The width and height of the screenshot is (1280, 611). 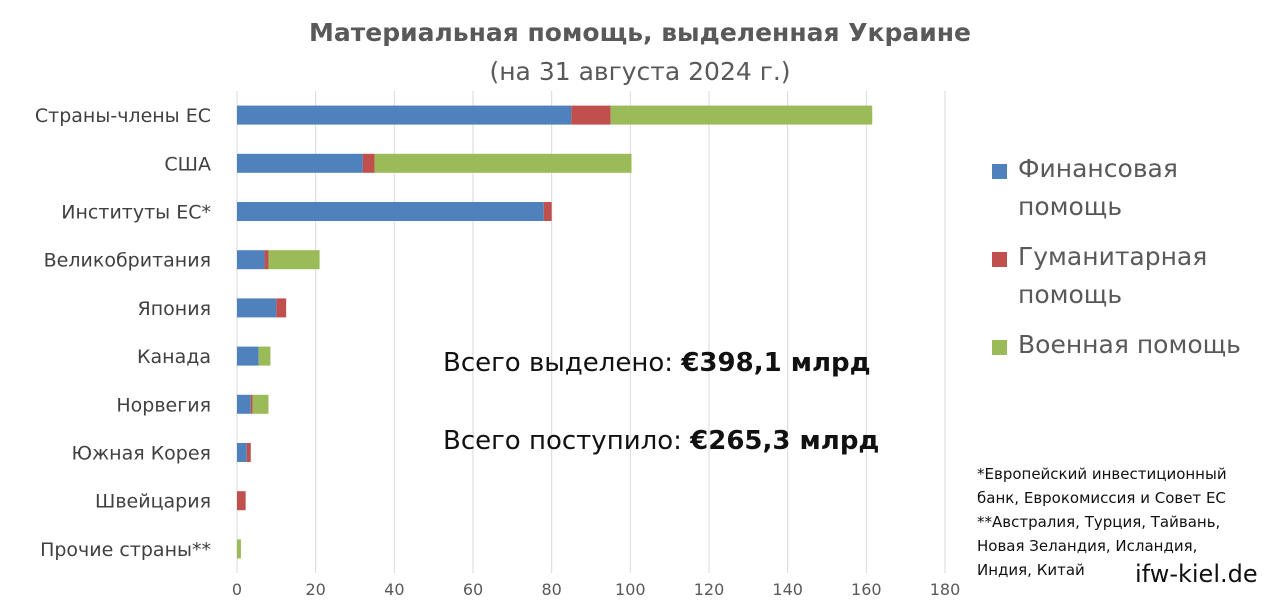 I want to click on x-tick-label: 40, so click(x=394, y=589).